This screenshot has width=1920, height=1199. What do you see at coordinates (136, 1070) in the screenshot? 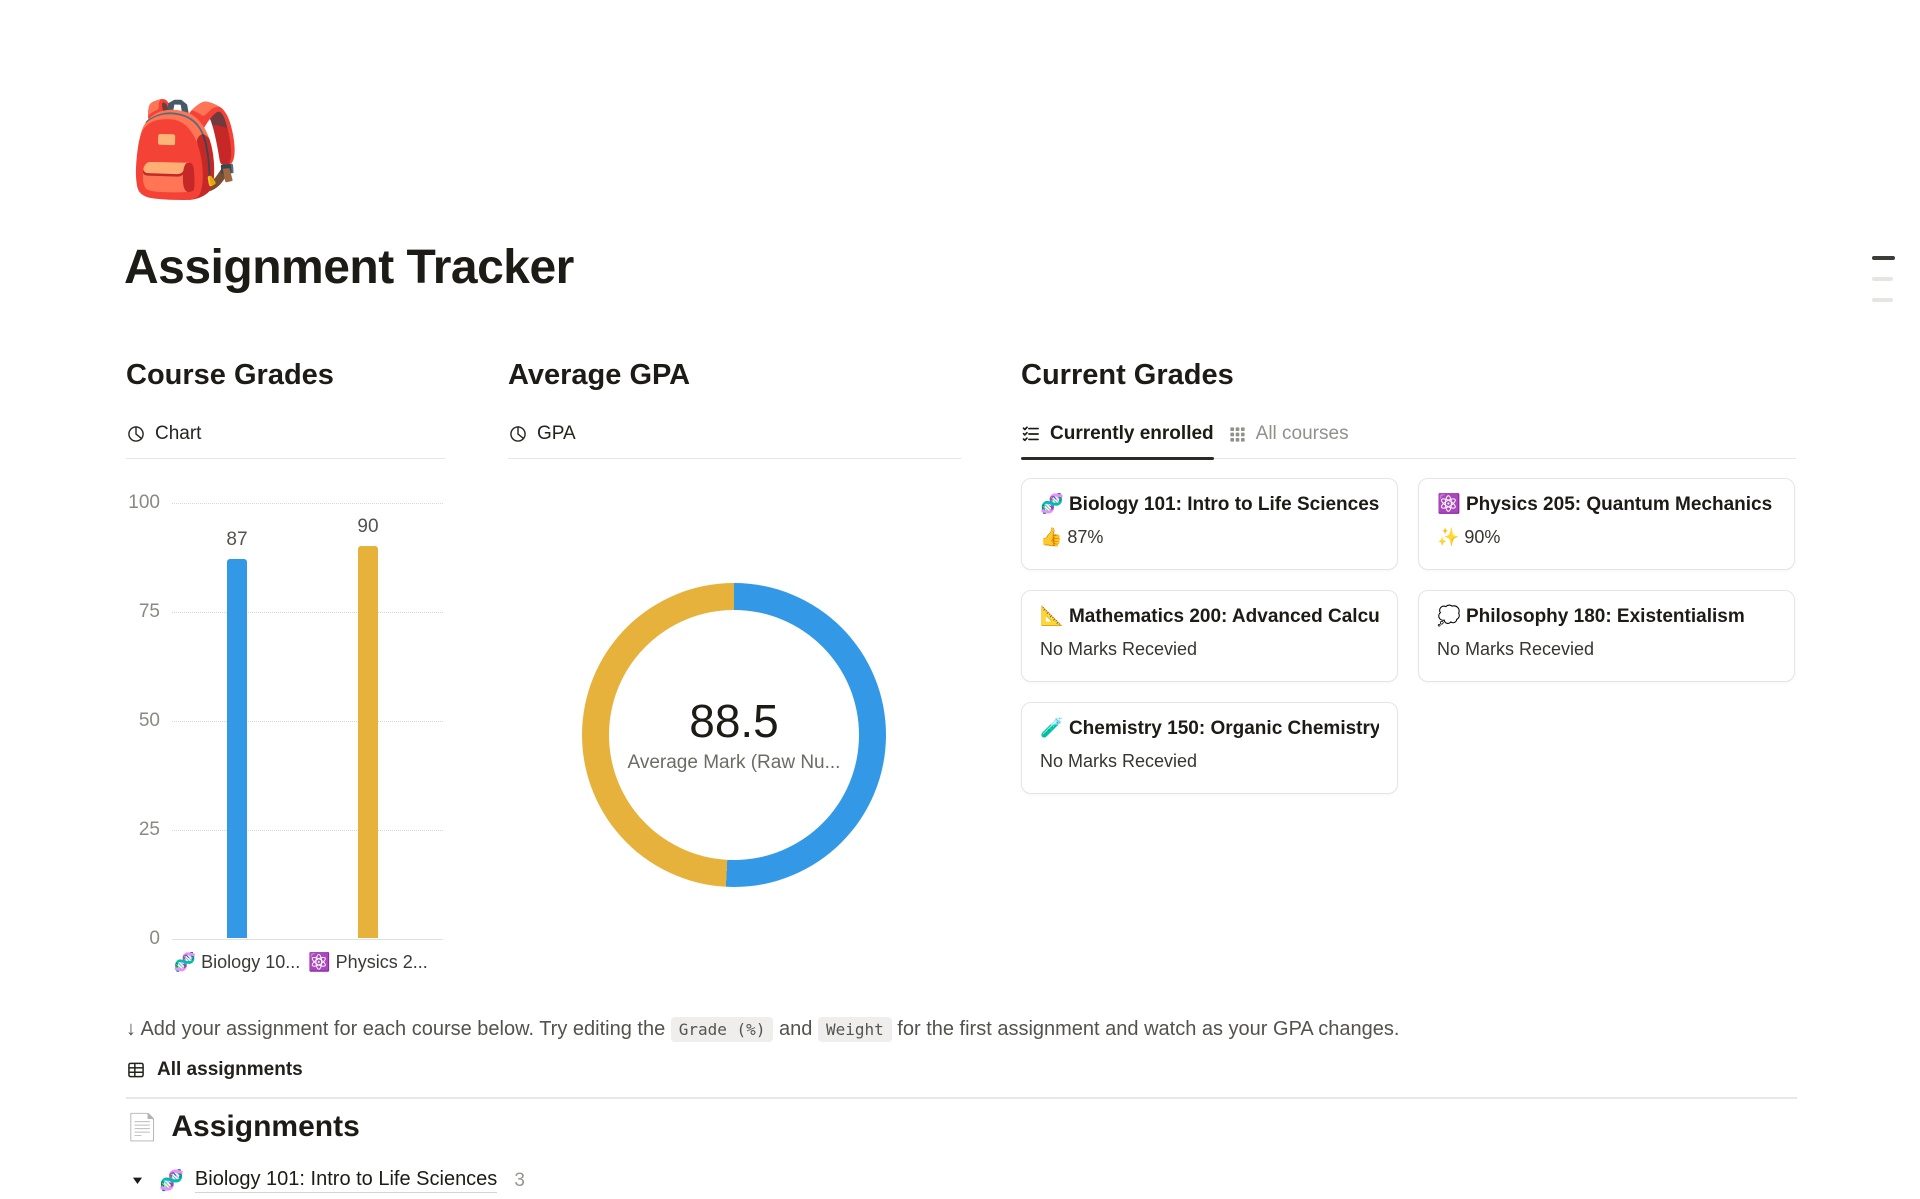
I see `table-icon` at bounding box center [136, 1070].